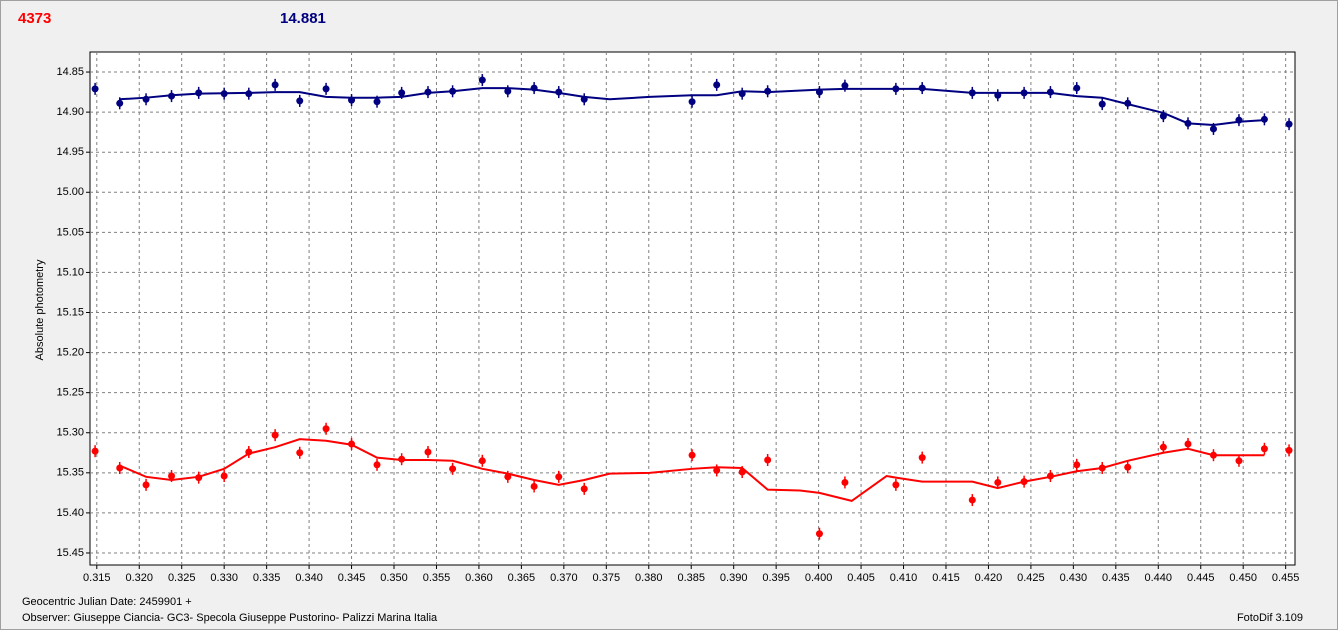 The height and width of the screenshot is (630, 1338). I want to click on x-tick-label: 0.365, so click(522, 578).